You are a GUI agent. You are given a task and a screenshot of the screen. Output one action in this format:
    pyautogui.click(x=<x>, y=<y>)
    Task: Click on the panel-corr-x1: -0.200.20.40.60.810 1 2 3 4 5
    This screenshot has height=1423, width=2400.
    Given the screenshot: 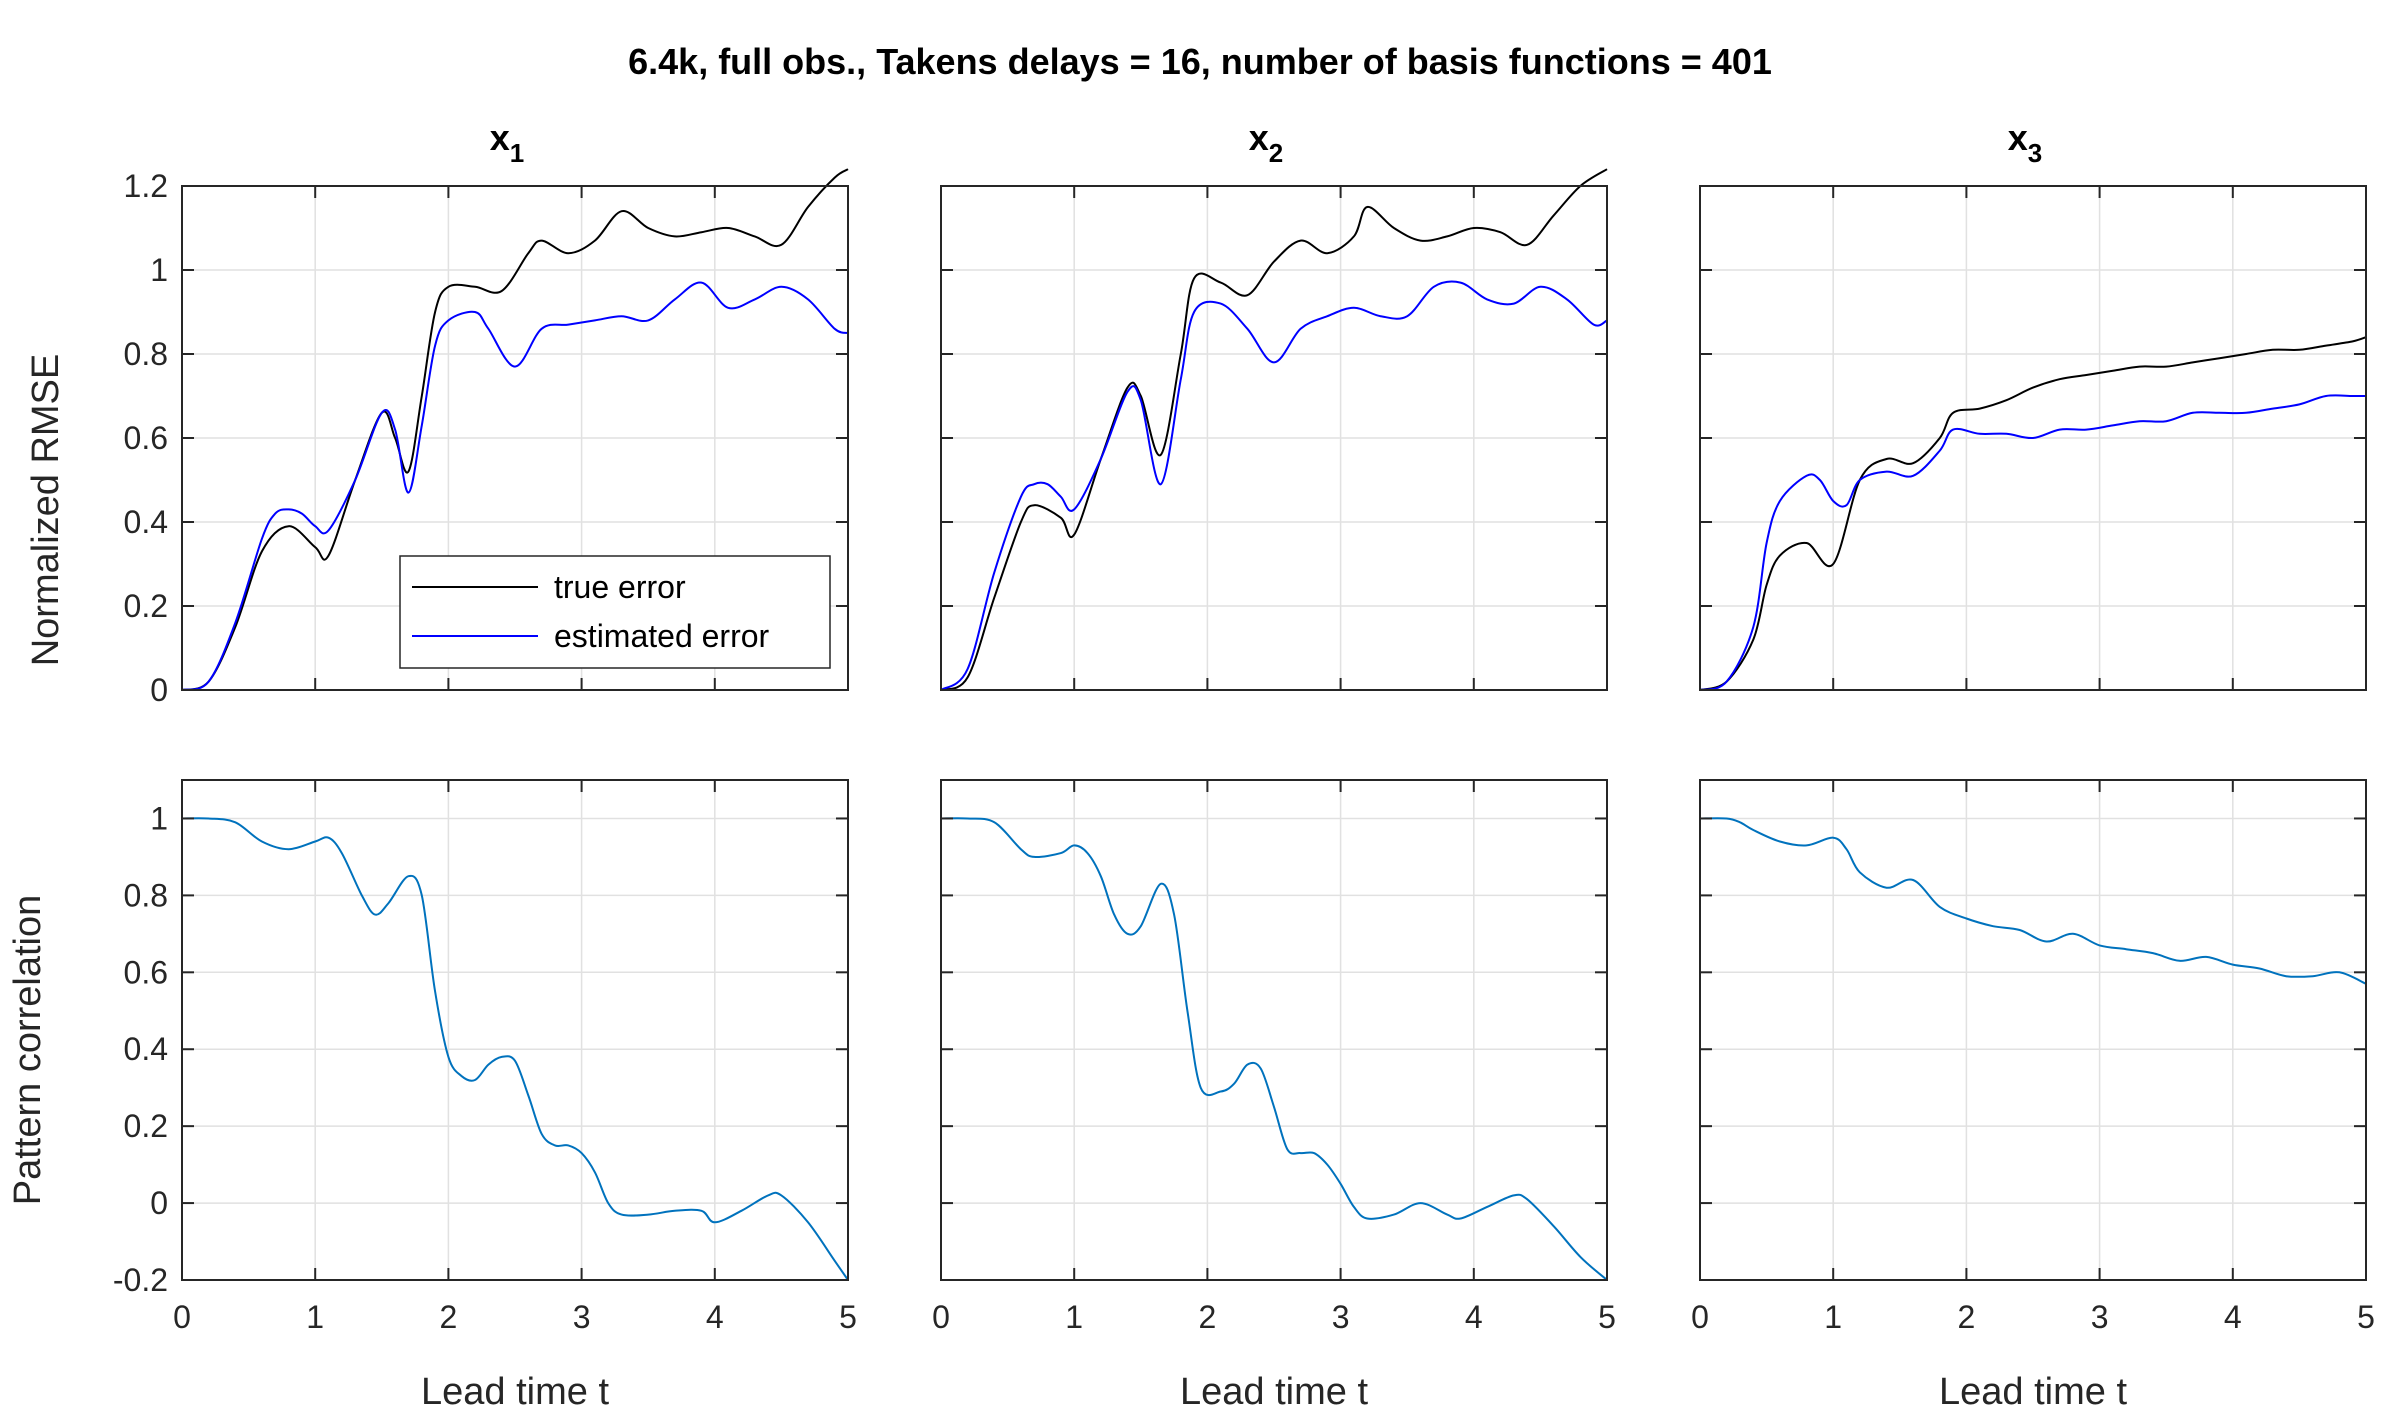 What is the action you would take?
    pyautogui.click(x=485, y=1057)
    